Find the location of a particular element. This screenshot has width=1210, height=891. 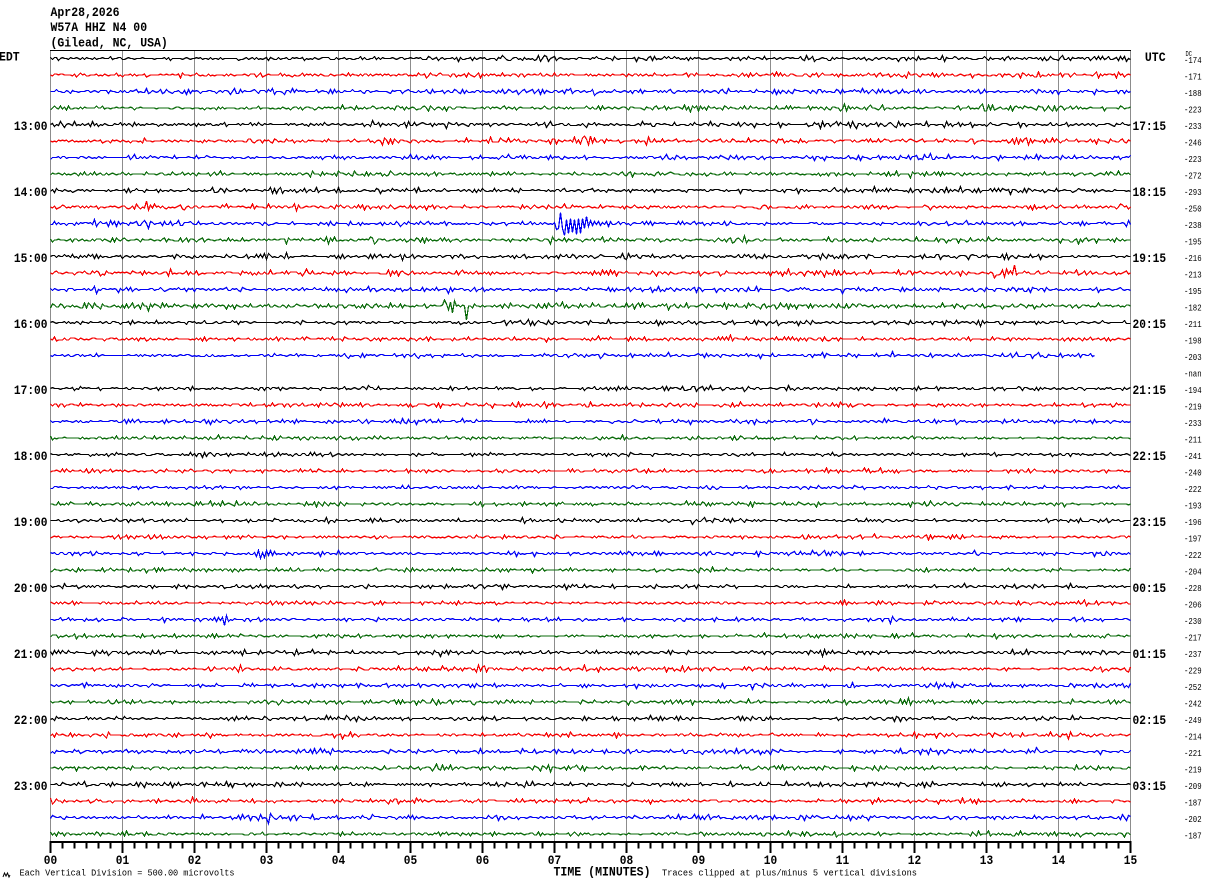

svg-text: -209 is located at coordinates (1193, 786).